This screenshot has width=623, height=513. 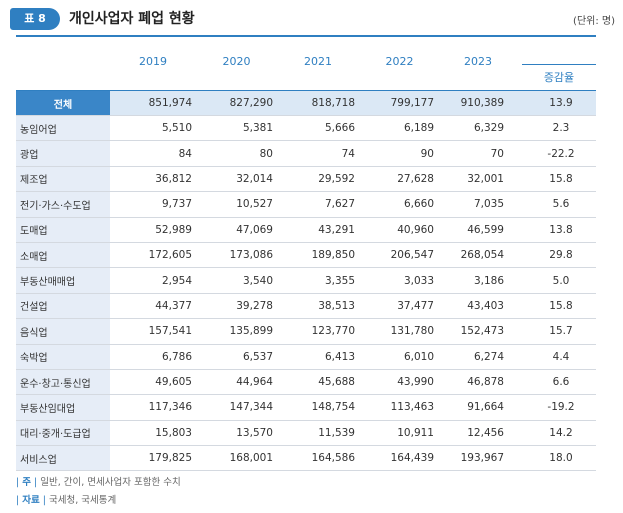 I want to click on row-label: 부동산임대업, so click(x=63, y=407).